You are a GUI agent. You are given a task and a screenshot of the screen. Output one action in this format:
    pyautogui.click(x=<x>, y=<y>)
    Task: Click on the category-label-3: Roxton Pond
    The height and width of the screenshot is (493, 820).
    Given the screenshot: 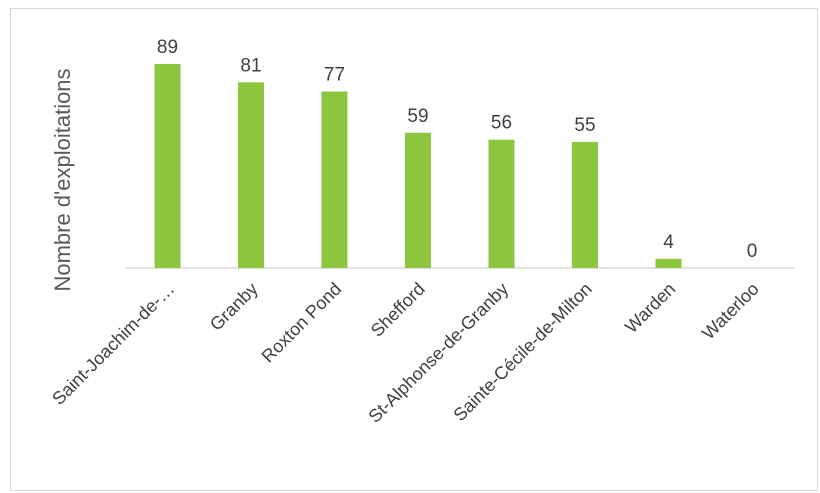 What is the action you would take?
    pyautogui.click(x=302, y=323)
    